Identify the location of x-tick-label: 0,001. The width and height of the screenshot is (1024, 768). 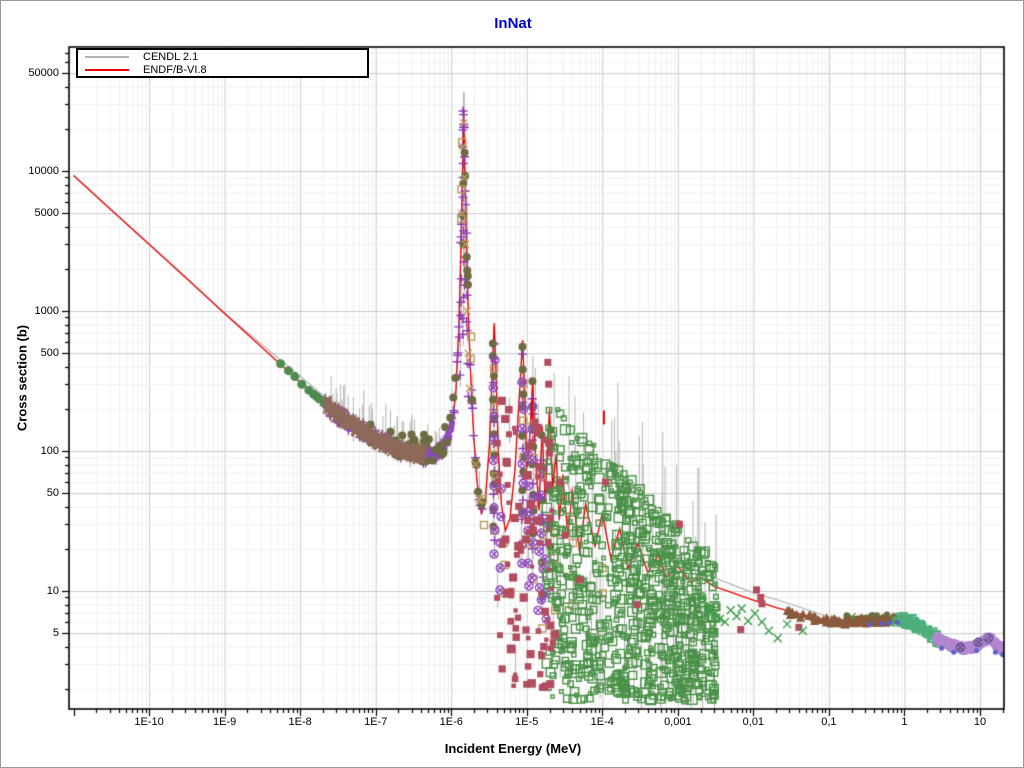
(678, 722).